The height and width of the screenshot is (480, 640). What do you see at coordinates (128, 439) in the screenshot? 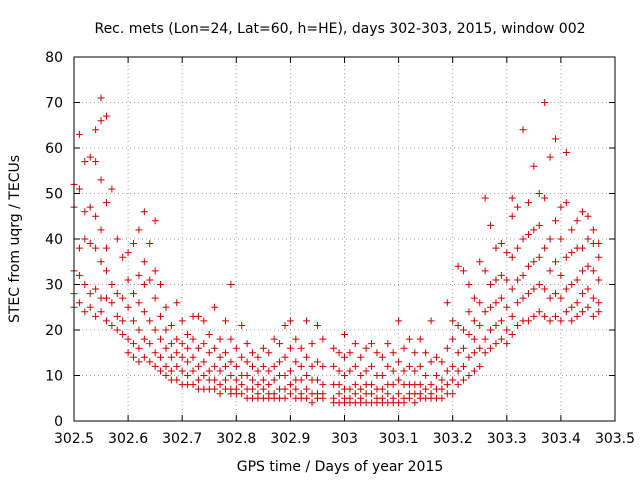
I see `x-tick-label: 302.6` at bounding box center [128, 439].